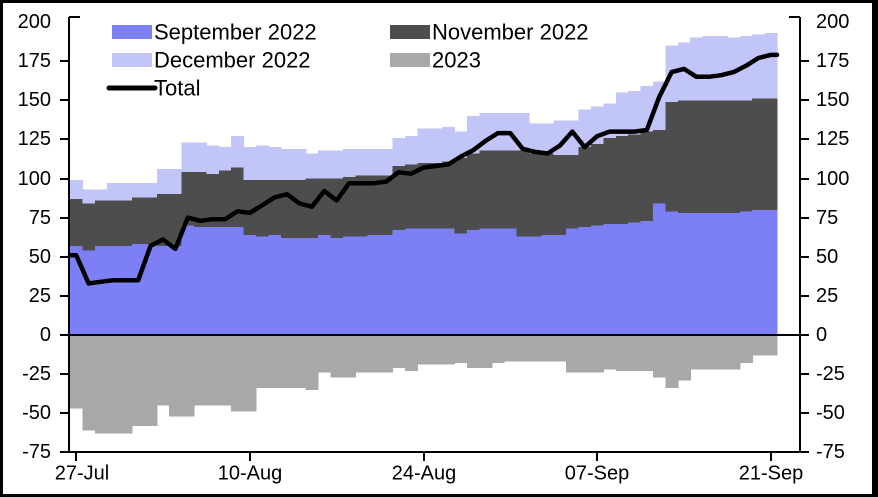  What do you see at coordinates (40, 296) in the screenshot?
I see `y-axis-label-left: 25` at bounding box center [40, 296].